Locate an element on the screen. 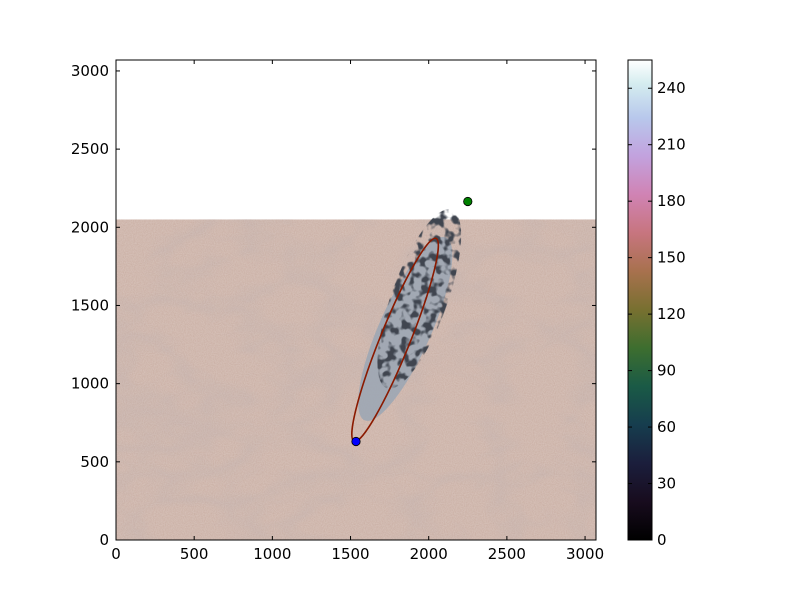 This screenshot has height=600, width=800. overlay-layer is located at coordinates (412, 321).